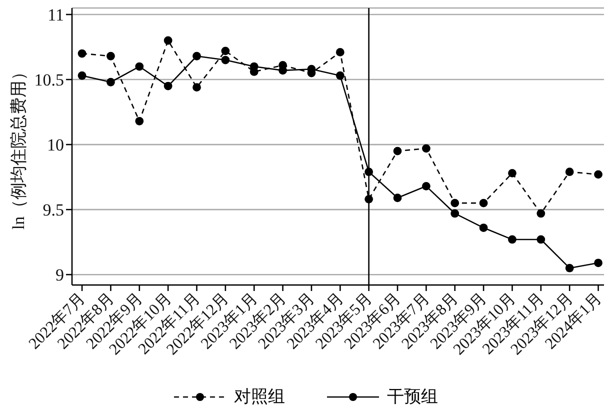 The height and width of the screenshot is (412, 610). Describe the element at coordinates (259, 397) in the screenshot. I see `legend-label: 对照组` at that location.